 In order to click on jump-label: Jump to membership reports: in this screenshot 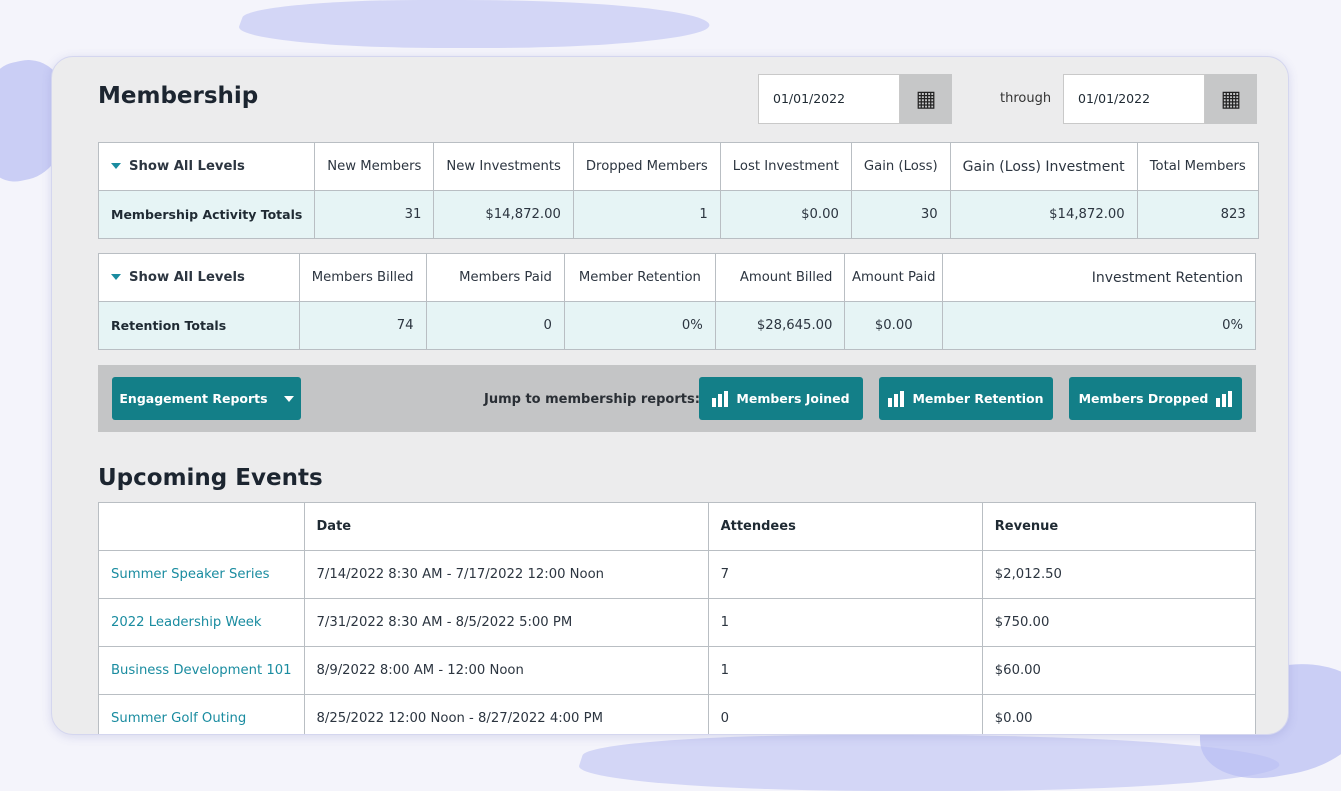, I will do `click(592, 399)`.